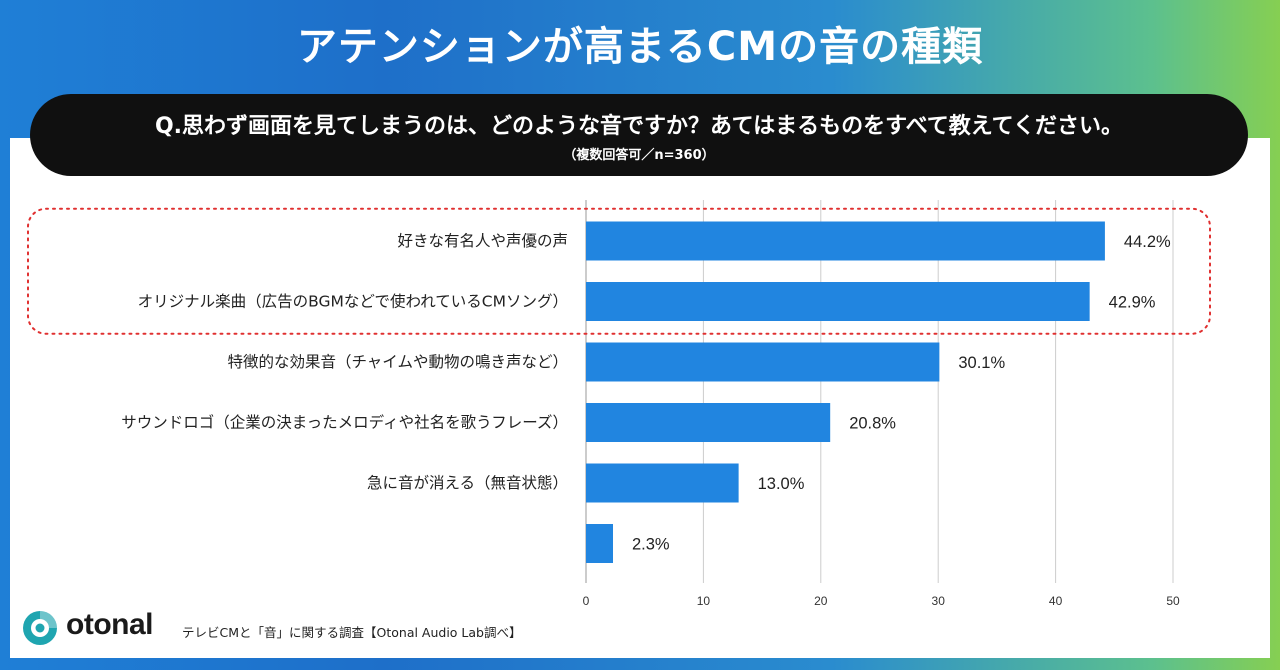 The width and height of the screenshot is (1280, 670). I want to click on value-label: 20.8%, so click(872, 424).